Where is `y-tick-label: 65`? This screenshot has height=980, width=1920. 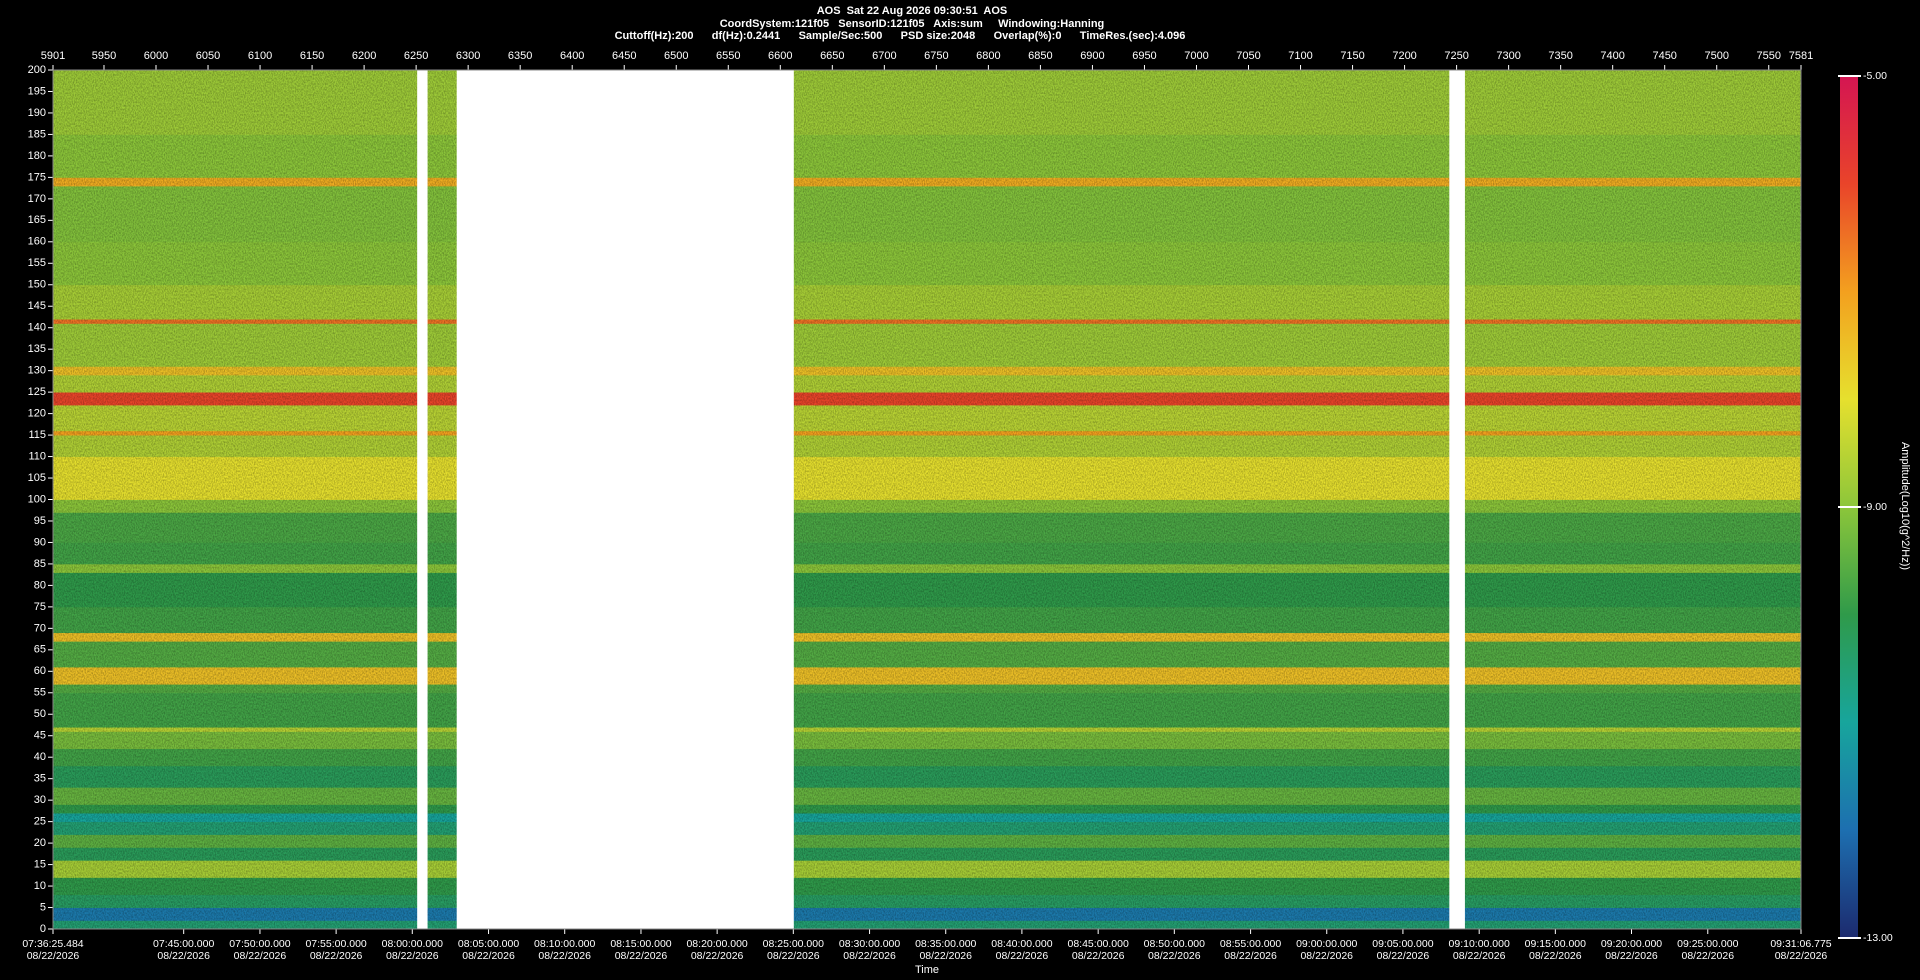 y-tick-label: 65 is located at coordinates (40, 650).